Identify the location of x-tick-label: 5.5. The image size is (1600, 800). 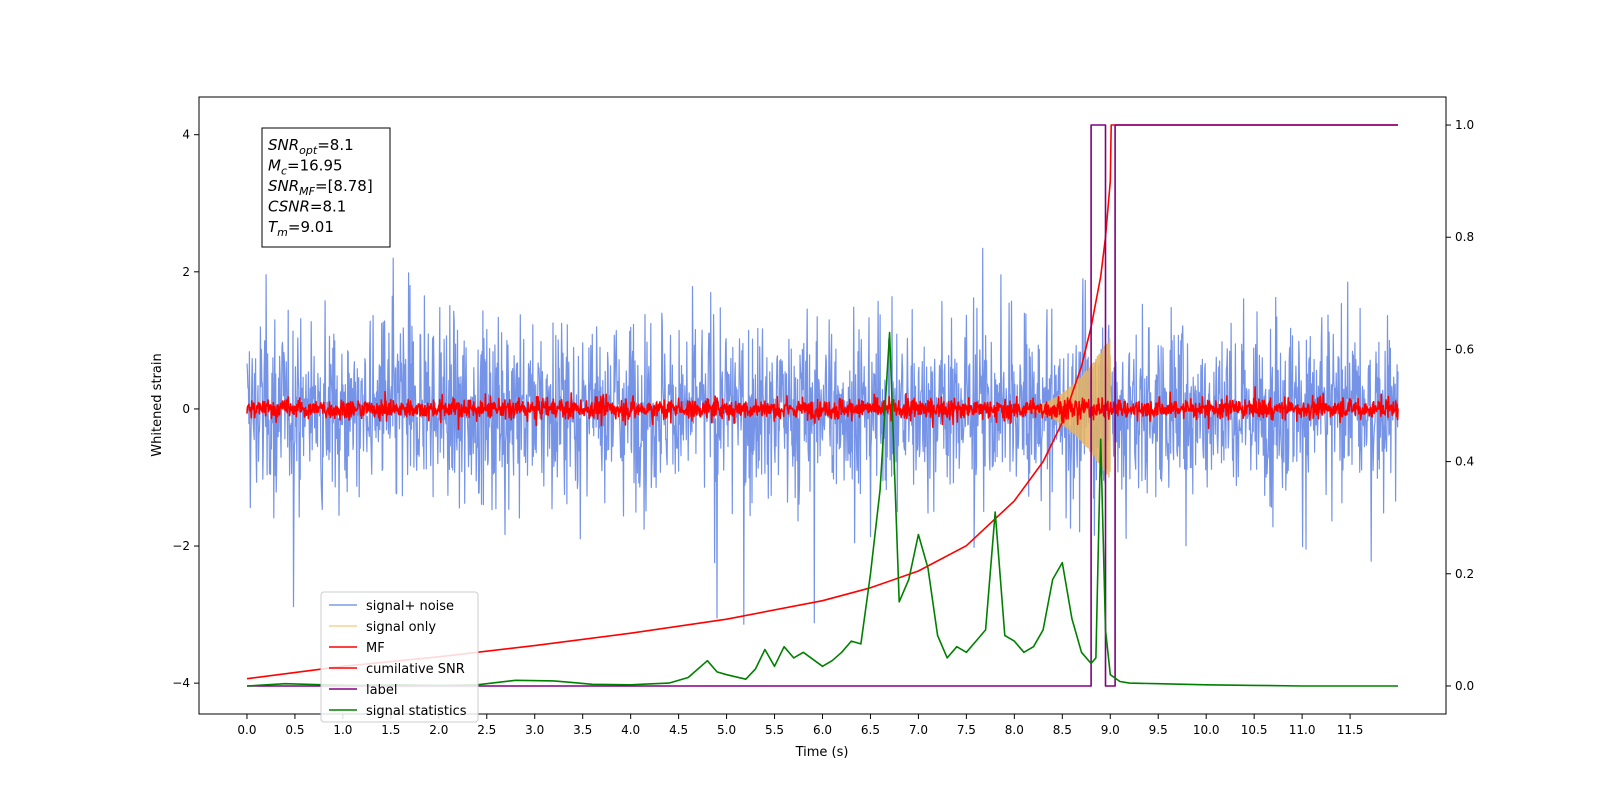
(774, 730).